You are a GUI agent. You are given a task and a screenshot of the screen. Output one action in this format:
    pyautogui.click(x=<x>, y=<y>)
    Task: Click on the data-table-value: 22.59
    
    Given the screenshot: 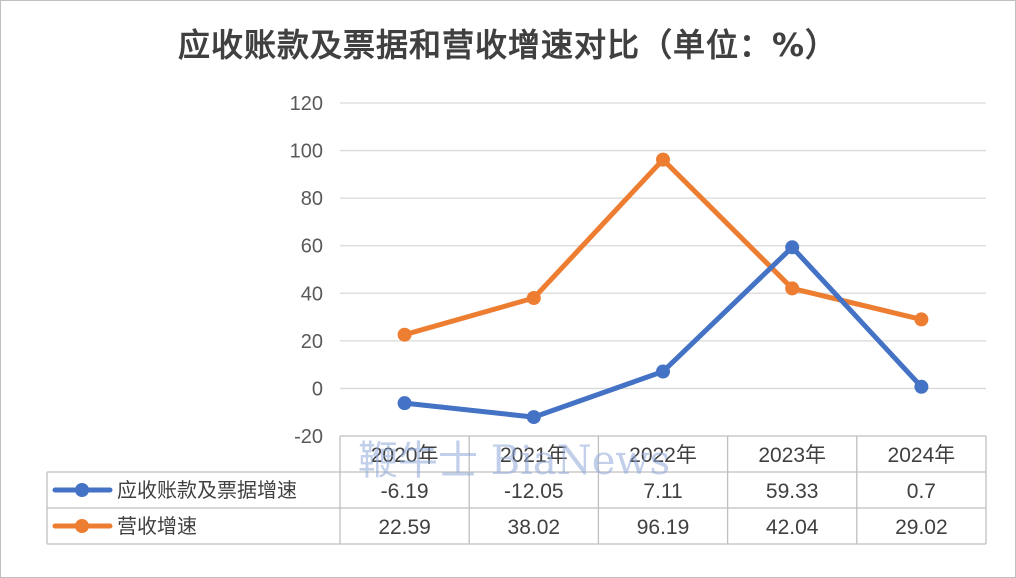 What is the action you would take?
    pyautogui.click(x=404, y=527)
    